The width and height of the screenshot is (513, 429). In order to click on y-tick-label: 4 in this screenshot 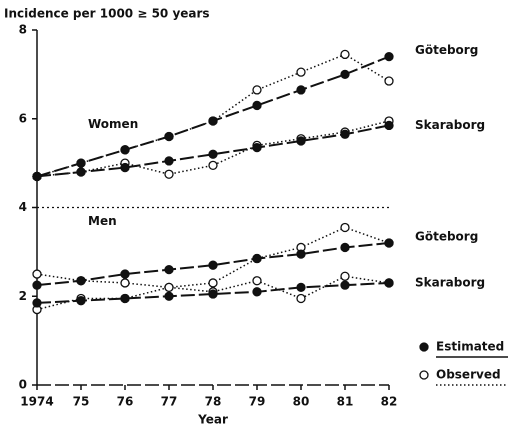, I will do `click(23, 207)`.